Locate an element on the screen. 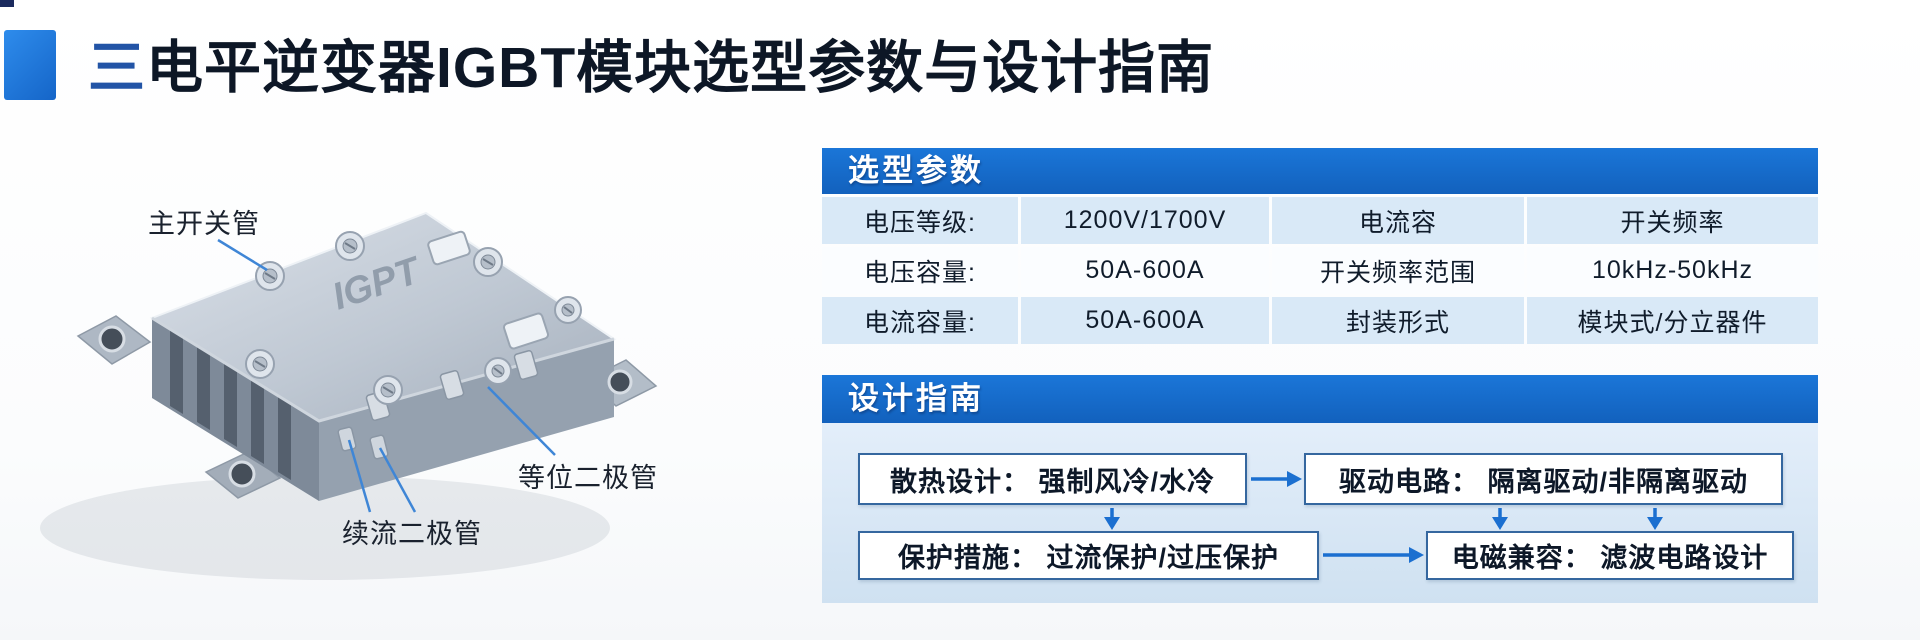 The height and width of the screenshot is (640, 1920). table-cell: 电压容量: is located at coordinates (920, 270).